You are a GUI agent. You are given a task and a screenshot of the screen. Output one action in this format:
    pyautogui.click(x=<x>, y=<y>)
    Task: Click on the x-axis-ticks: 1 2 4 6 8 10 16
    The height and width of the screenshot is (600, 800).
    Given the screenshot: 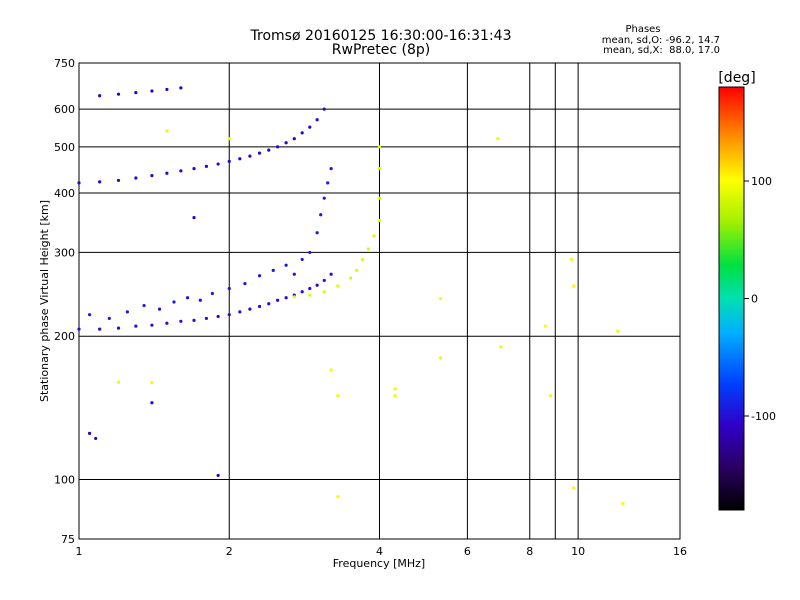 What is the action you would take?
    pyautogui.click(x=382, y=551)
    